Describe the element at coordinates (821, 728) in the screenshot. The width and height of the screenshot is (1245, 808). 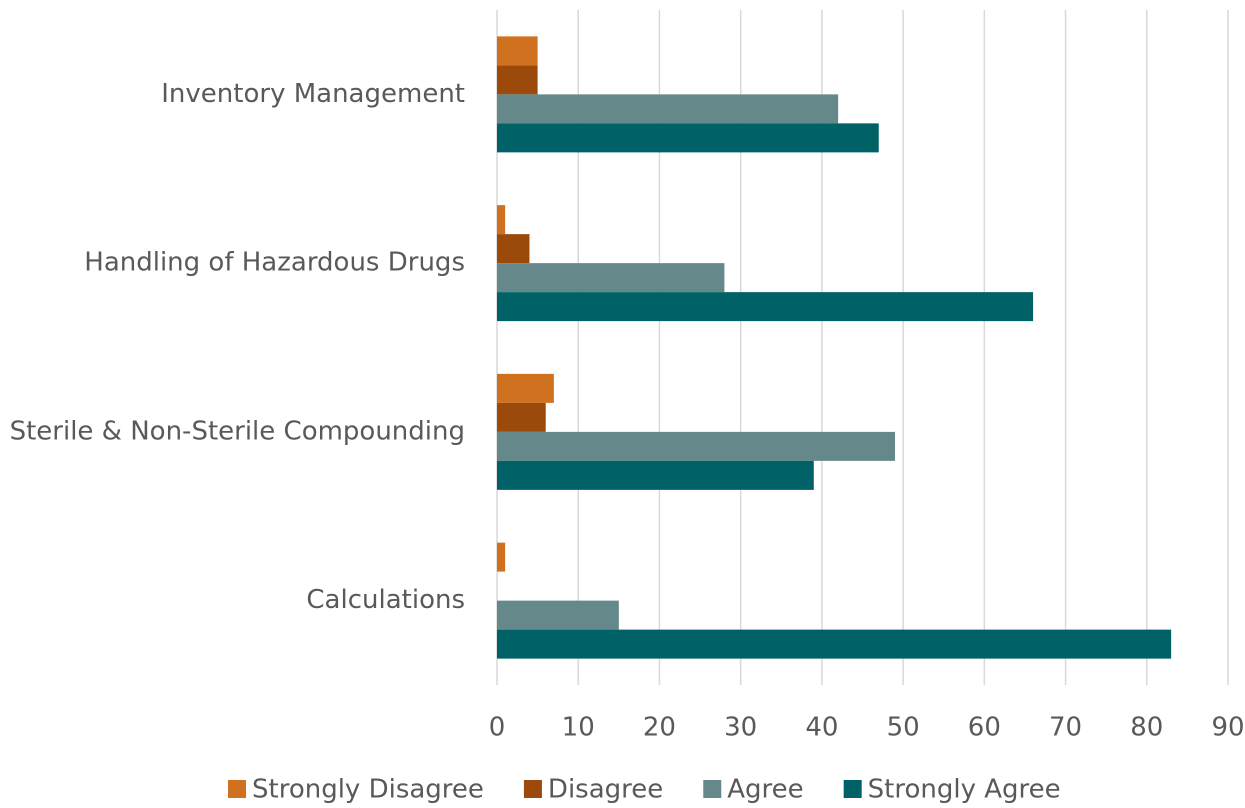
I see `x-tick-label: 40` at that location.